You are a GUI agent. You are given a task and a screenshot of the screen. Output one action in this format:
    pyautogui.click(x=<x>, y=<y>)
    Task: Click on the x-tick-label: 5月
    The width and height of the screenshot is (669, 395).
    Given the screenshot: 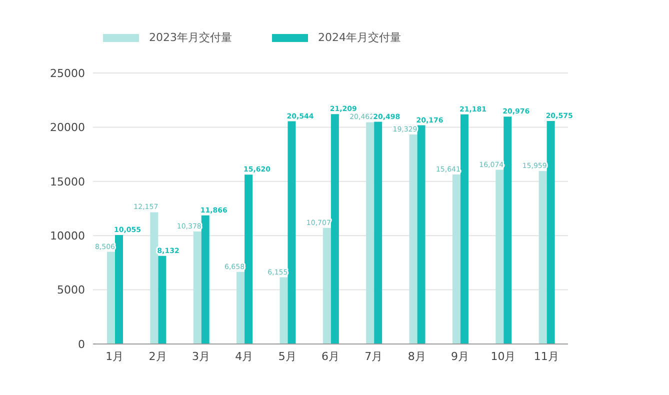 What is the action you would take?
    pyautogui.click(x=287, y=356)
    